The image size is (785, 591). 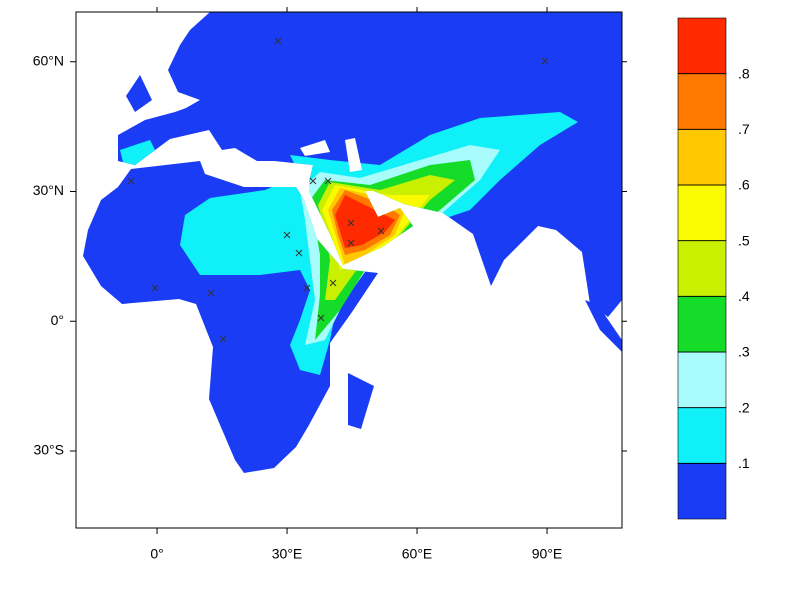 What do you see at coordinates (48, 60) in the screenshot?
I see `y-tick-label: 60°N` at bounding box center [48, 60].